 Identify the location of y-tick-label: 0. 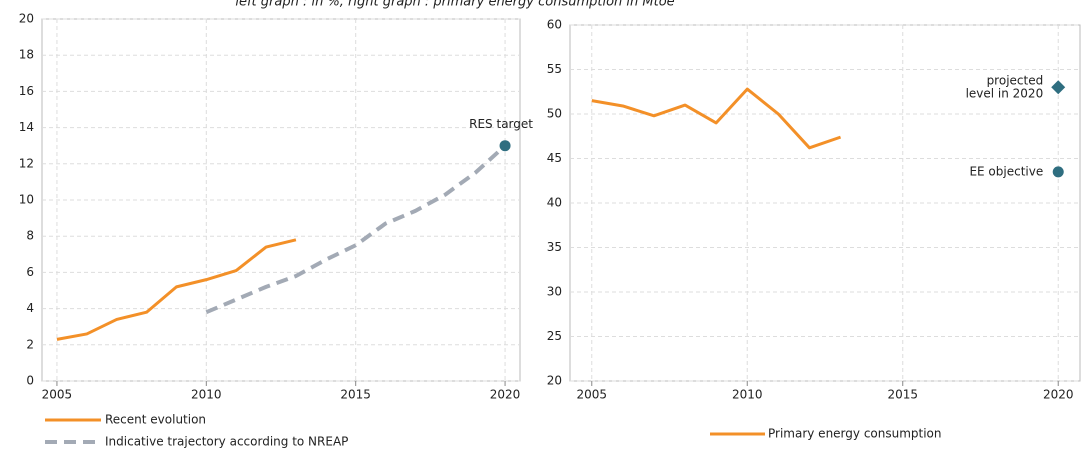
(30, 381).